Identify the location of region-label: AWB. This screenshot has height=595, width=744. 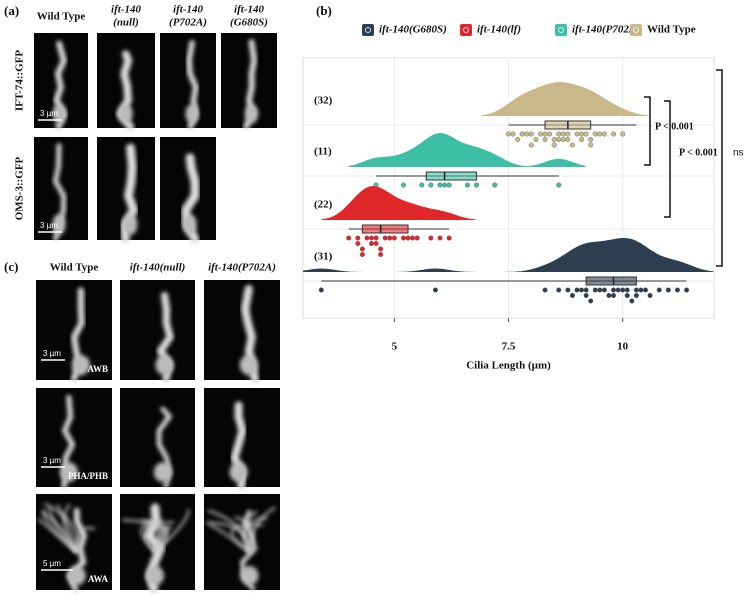
(97, 369).